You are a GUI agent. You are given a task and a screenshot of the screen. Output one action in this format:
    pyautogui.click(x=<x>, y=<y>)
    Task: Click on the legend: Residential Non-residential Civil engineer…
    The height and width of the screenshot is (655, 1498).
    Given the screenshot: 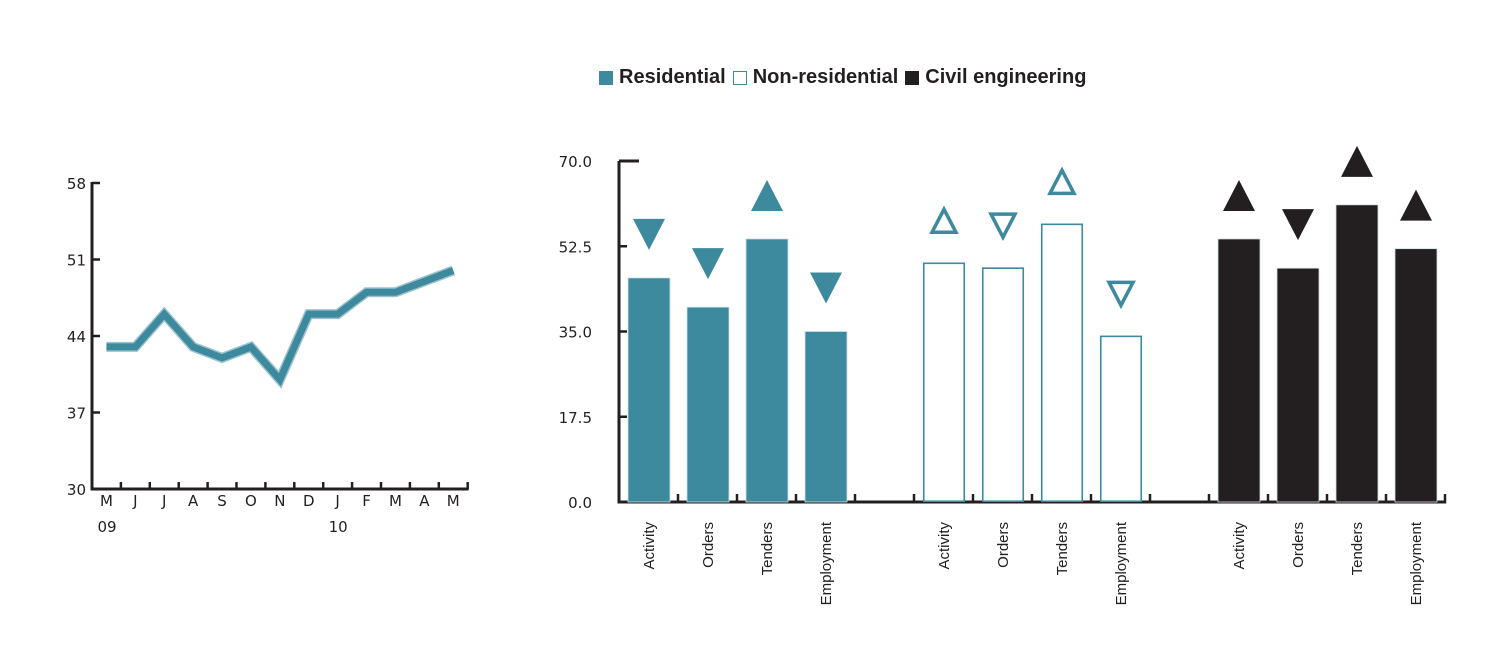 What is the action you would take?
    pyautogui.click(x=846, y=77)
    